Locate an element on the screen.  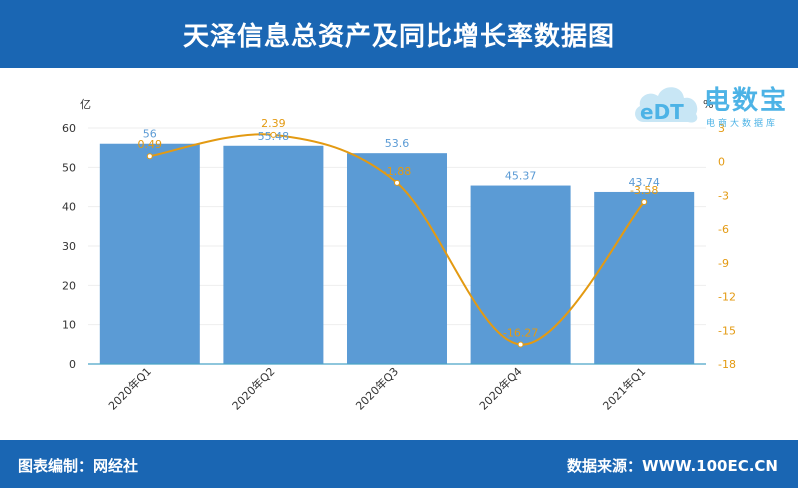
y-right-ticks: 3 0 -3 -6 -9 -12 -15 -18 is located at coordinates (727, 246).